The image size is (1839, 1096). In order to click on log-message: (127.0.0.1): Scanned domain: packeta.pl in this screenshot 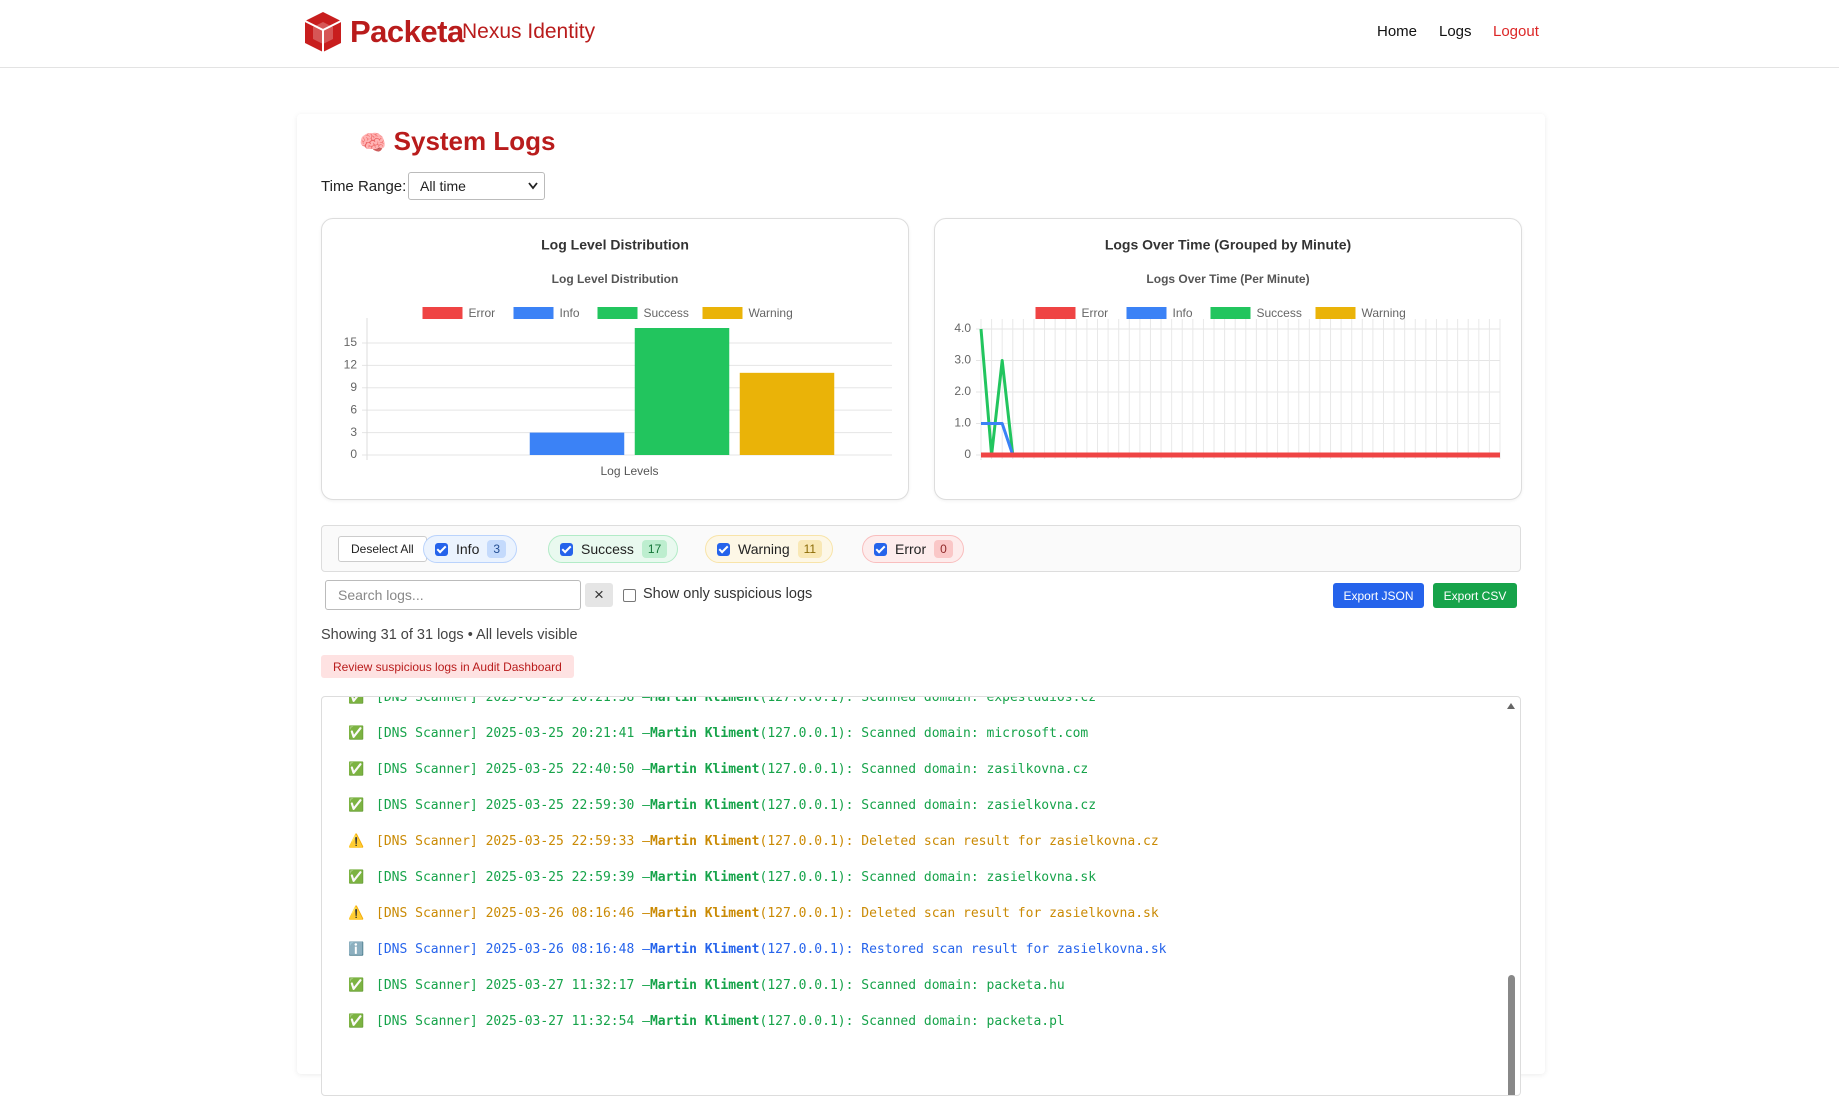, I will do `click(912, 1022)`.